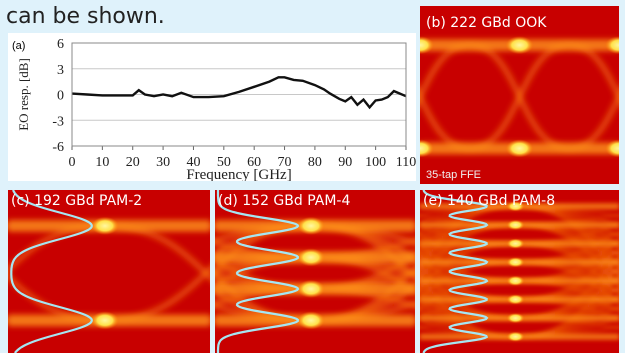 The image size is (625, 353). Describe the element at coordinates (285, 162) in the screenshot. I see `x-tick-label: 70` at that location.